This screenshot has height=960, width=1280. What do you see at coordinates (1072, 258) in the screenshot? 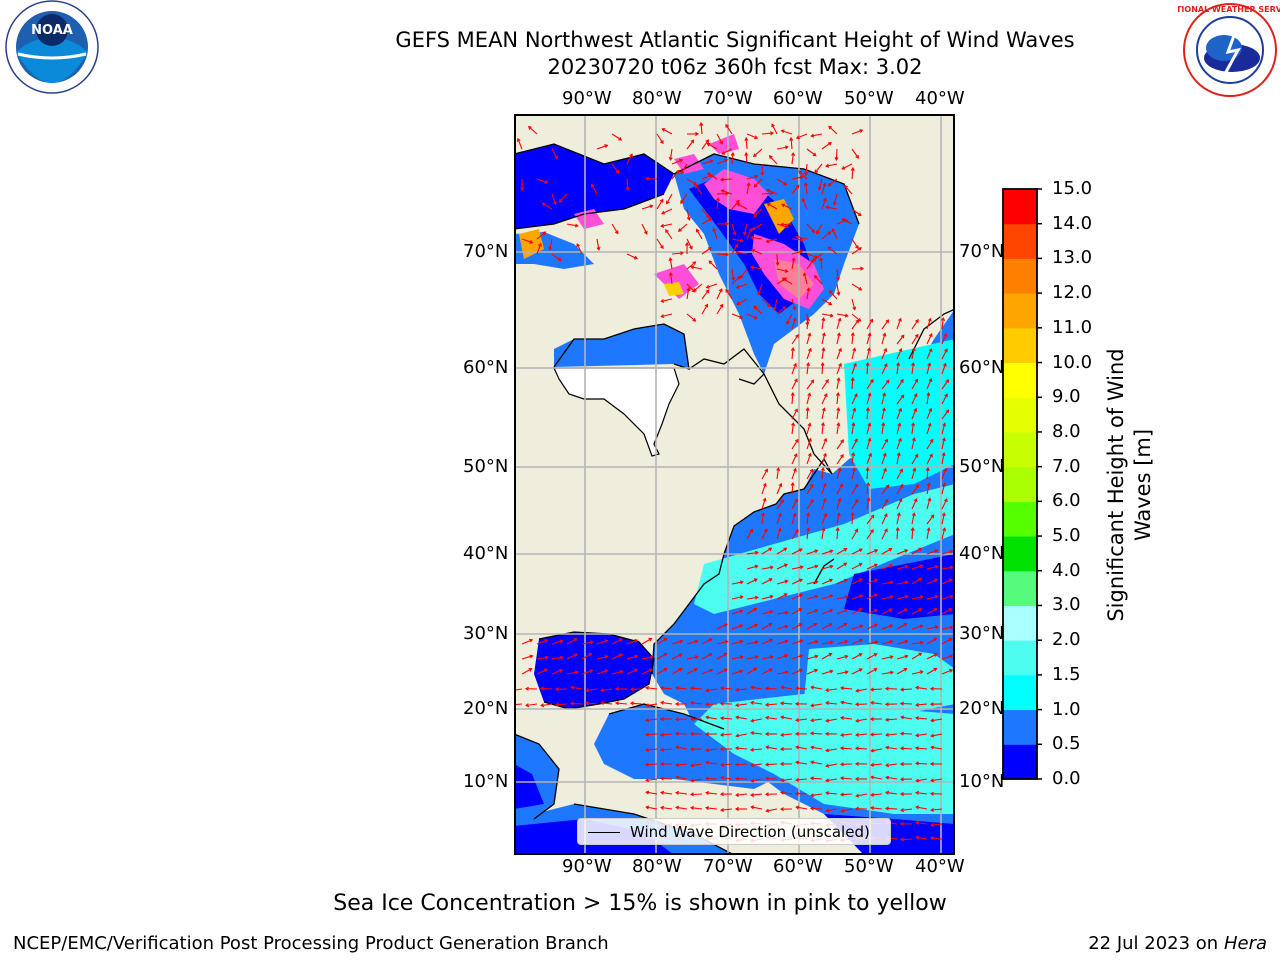
I see `colorbar-tick-label: 13.0` at bounding box center [1072, 258].